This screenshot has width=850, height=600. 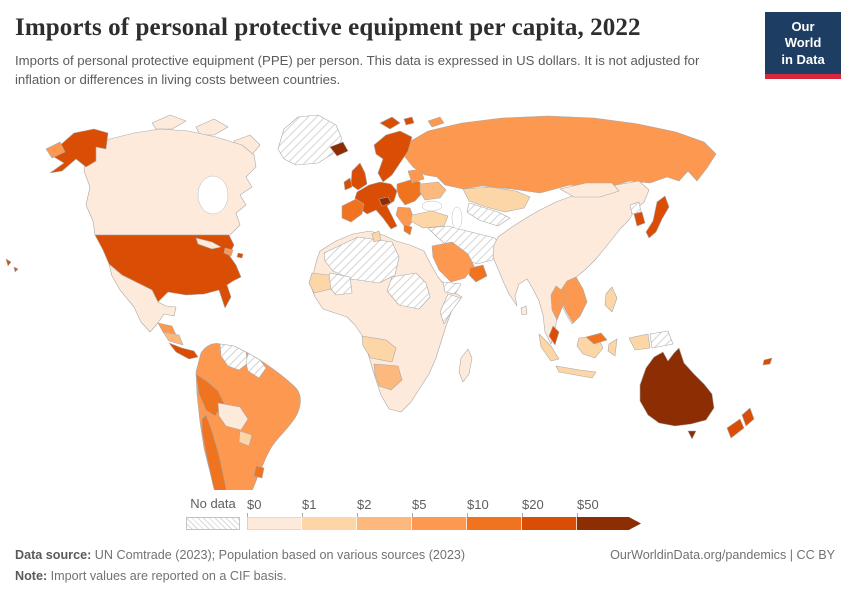 What do you see at coordinates (465, 365) in the screenshot?
I see `country-madagascar: Madagascar` at bounding box center [465, 365].